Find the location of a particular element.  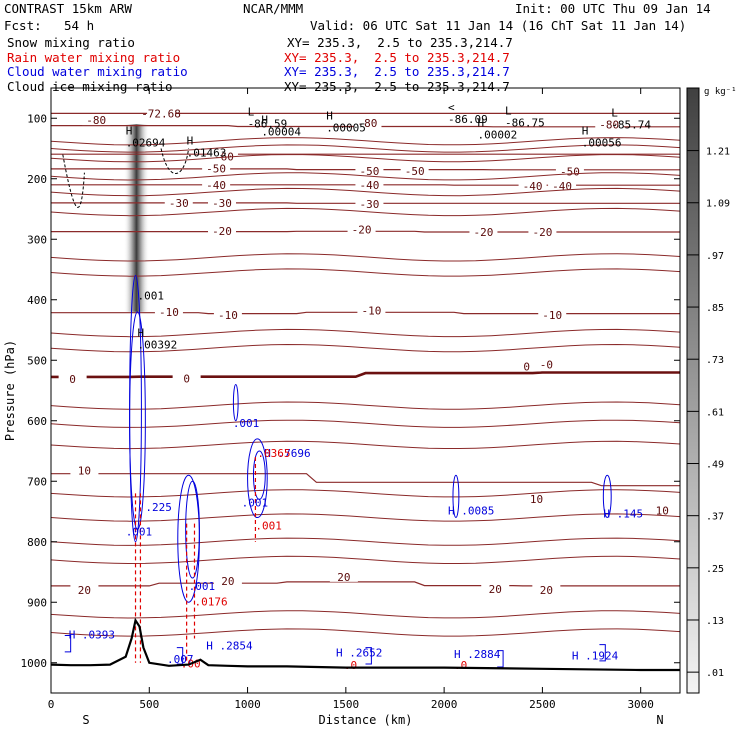

isotherm-label: -72.68 is located at coordinates (161, 113).